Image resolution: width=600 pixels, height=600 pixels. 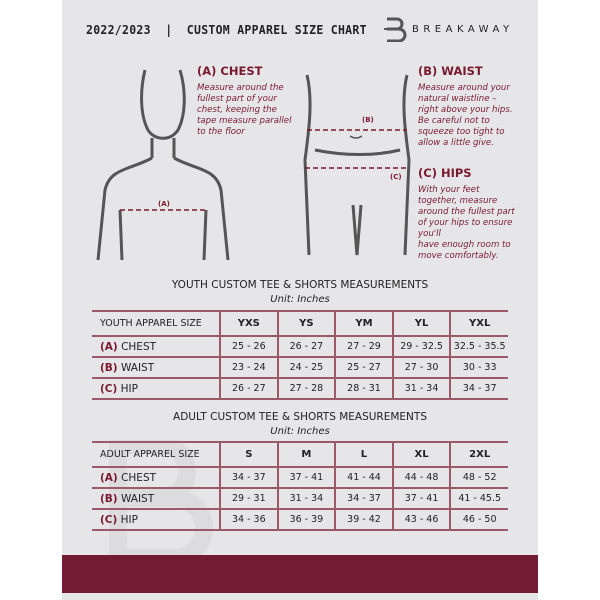 What do you see at coordinates (478, 323) in the screenshot?
I see `size-header: YXL` at bounding box center [478, 323].